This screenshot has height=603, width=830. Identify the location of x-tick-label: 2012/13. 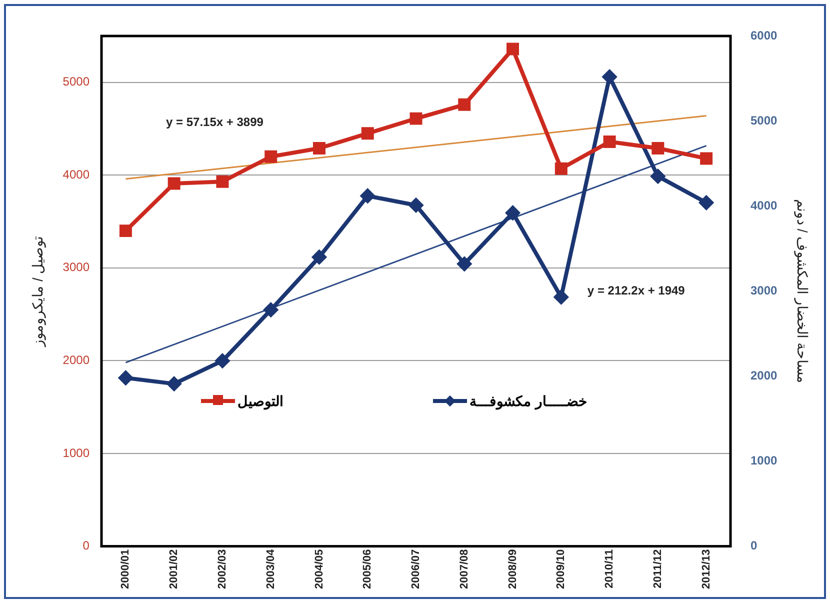
(706, 569).